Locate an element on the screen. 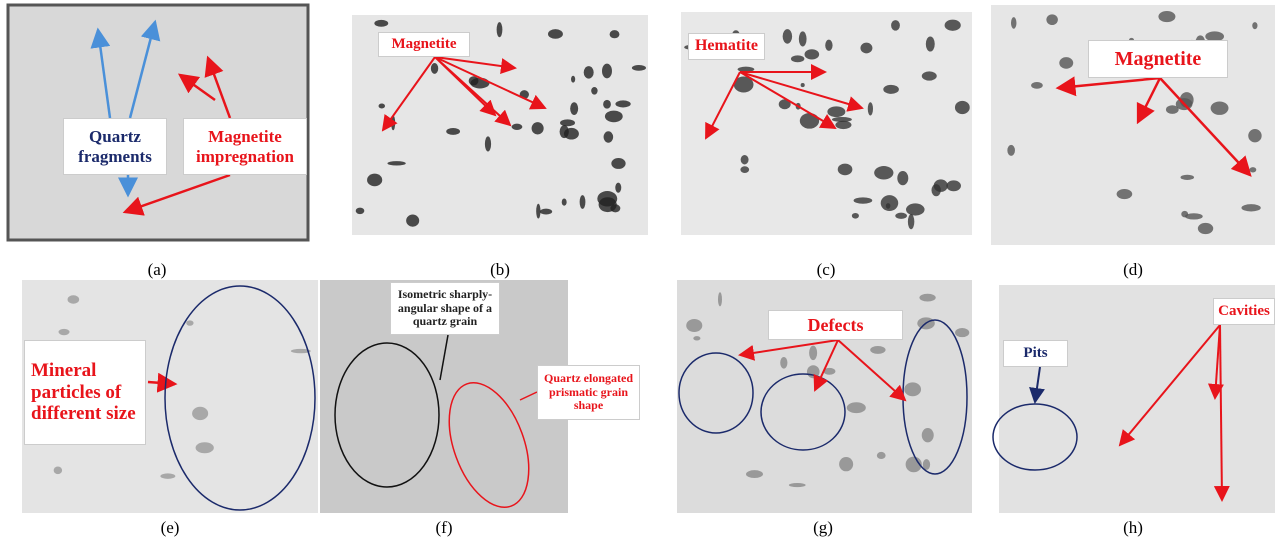 The height and width of the screenshot is (542, 1280). caption: (f) is located at coordinates (444, 527).